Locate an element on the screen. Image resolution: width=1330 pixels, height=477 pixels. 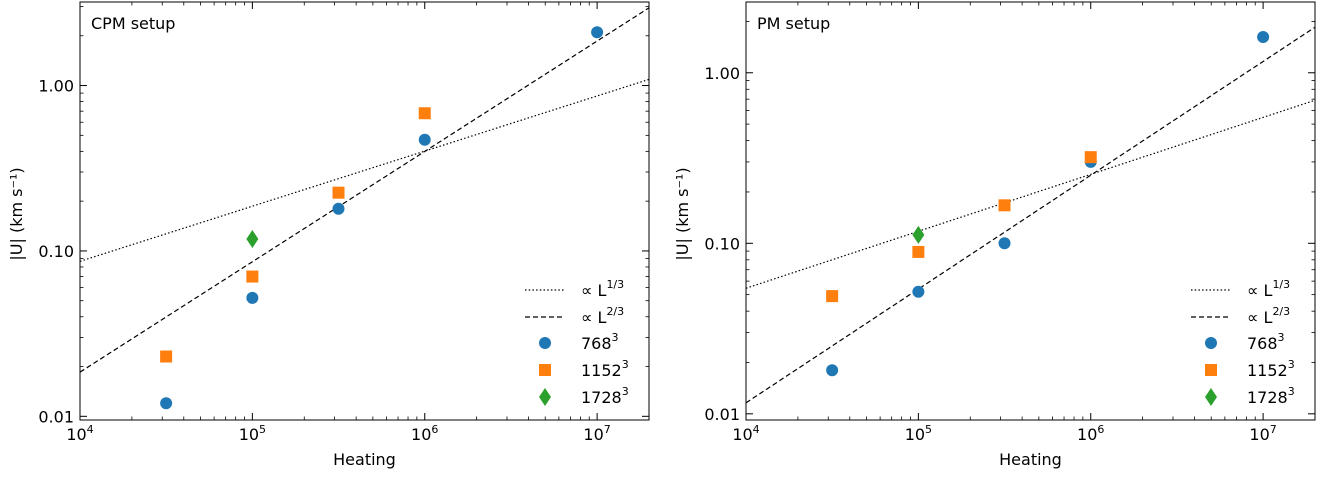
legend-label-text: 1152 is located at coordinates (601, 370).